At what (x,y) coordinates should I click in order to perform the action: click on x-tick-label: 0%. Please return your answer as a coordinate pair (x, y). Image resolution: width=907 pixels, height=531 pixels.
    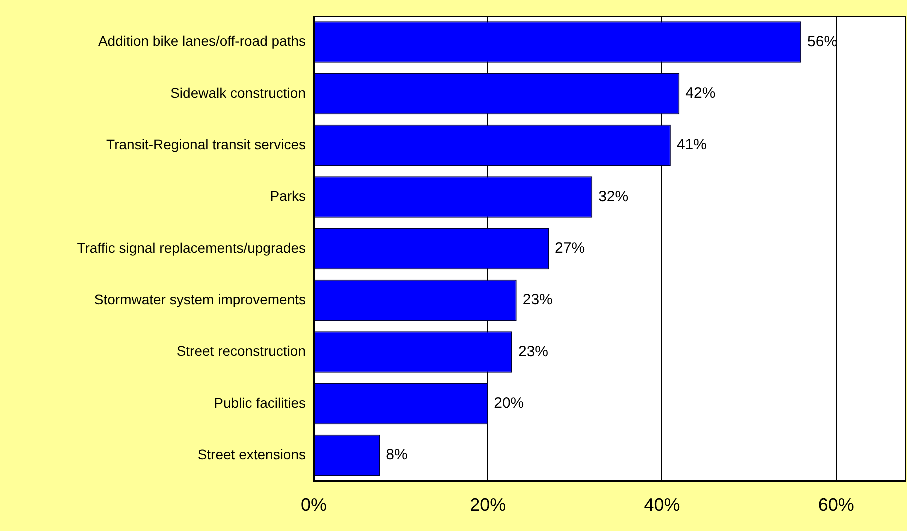
    Looking at the image, I should click on (314, 505).